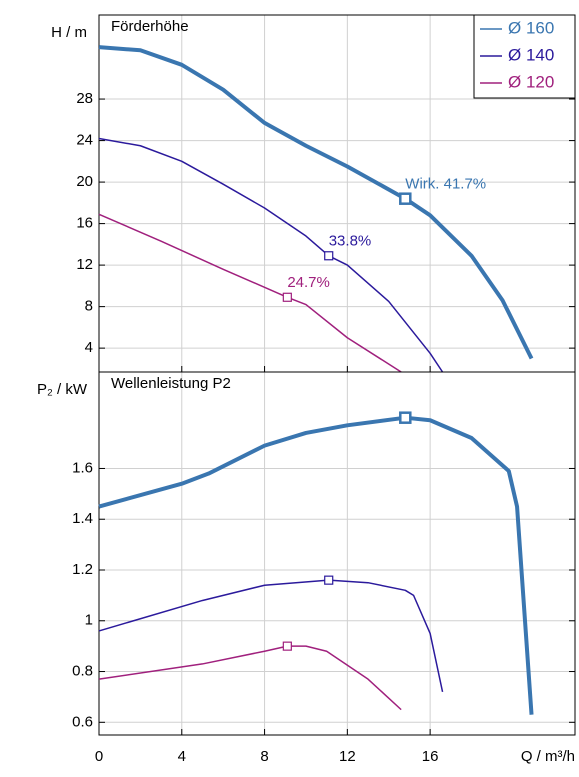 This screenshot has width=579, height=777. I want to click on y-tick-label: 16, so click(84, 223).